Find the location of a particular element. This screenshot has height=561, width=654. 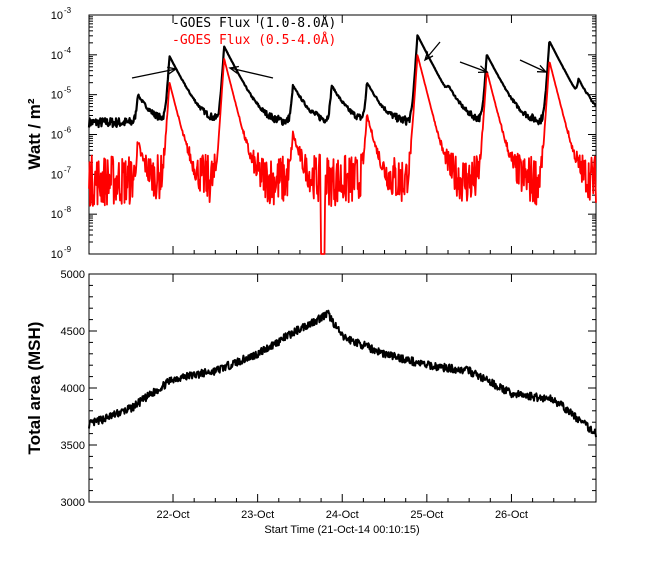

legend-entry-long-band: -GOES Flux (1.0-8.0Å) is located at coordinates (254, 23).